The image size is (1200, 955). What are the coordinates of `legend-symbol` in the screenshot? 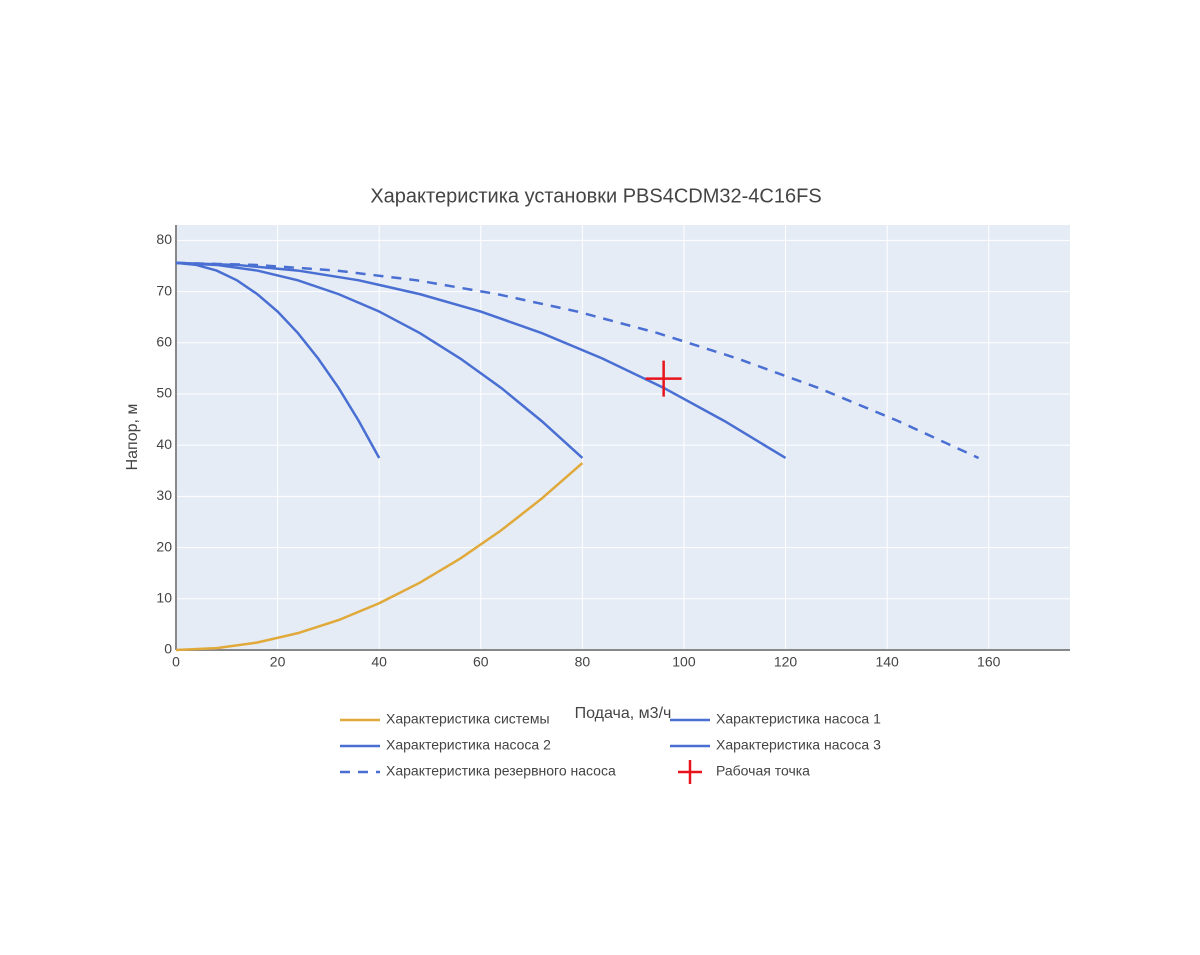 It's located at (690, 772).